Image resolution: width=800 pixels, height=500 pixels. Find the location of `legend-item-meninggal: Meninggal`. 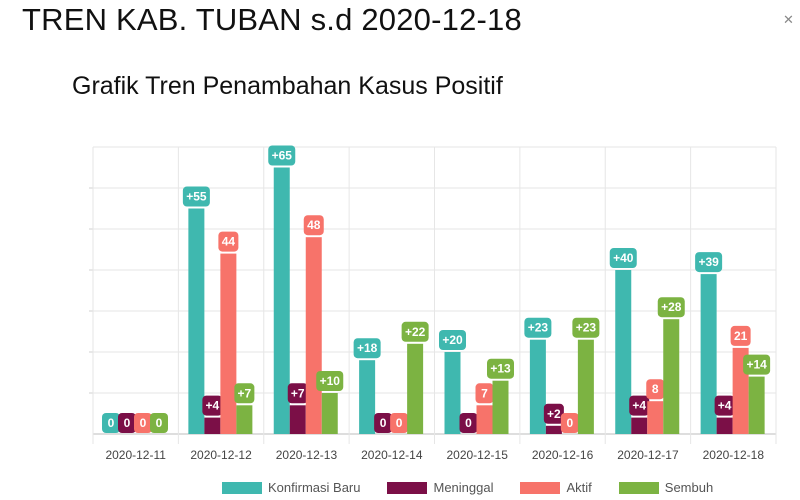

legend-item-meninggal: Meninggal is located at coordinates (440, 487).